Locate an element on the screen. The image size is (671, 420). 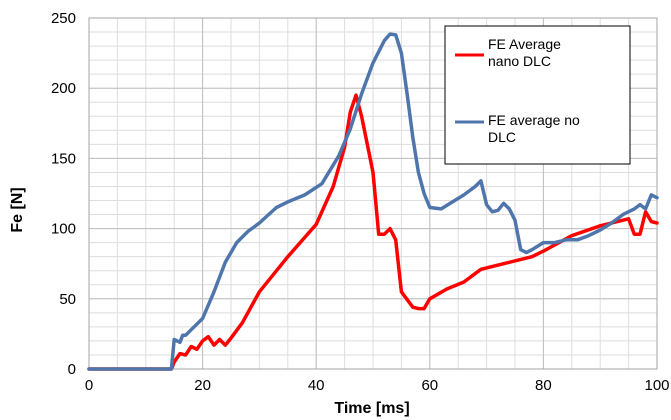
y-tick-label: 200 is located at coordinates (63, 88).